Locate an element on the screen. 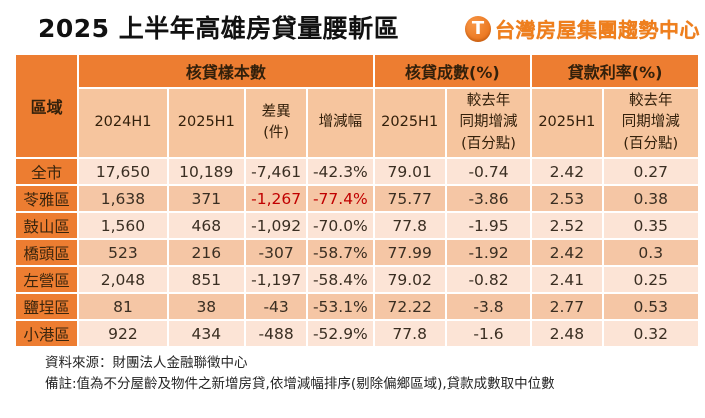 The width and height of the screenshot is (705, 418). table-row: 小港區 922 434 -488 -52.9% 77.8 -1.6 2.48 0.32 is located at coordinates (356, 333).